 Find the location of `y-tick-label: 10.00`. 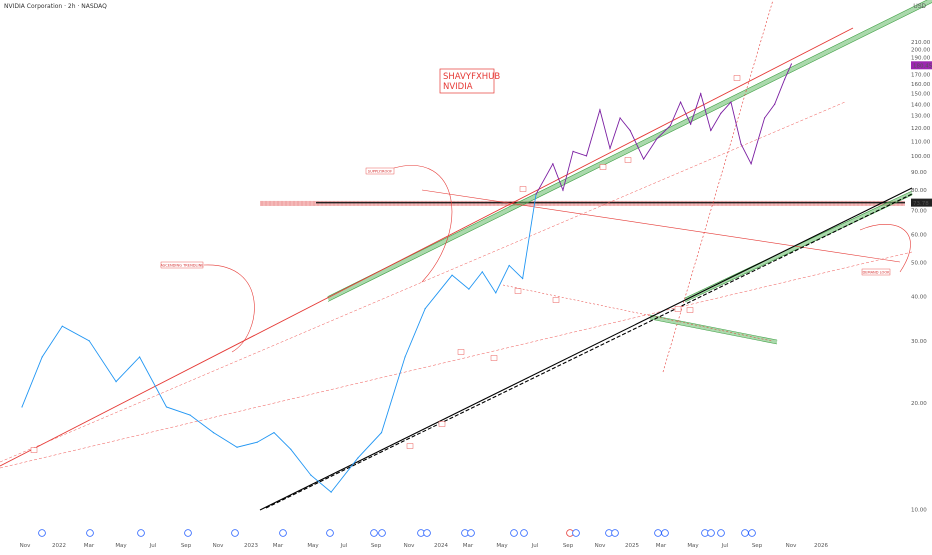

y-tick-label: 10.00 is located at coordinates (919, 511).